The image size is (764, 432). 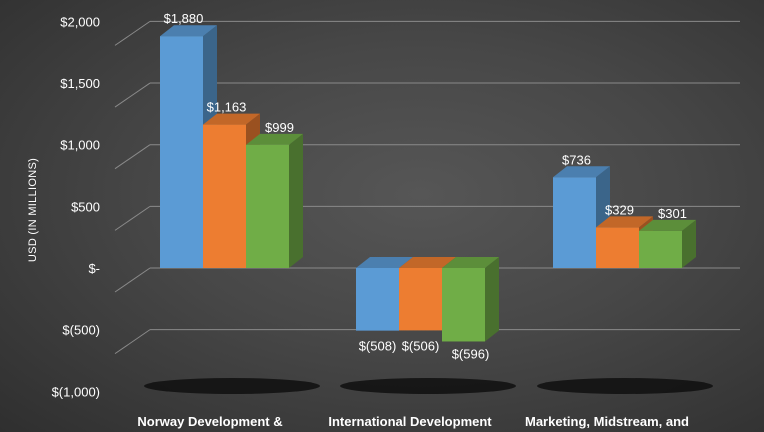 What do you see at coordinates (94, 268) in the screenshot?
I see `y-tick-label: $-` at bounding box center [94, 268].